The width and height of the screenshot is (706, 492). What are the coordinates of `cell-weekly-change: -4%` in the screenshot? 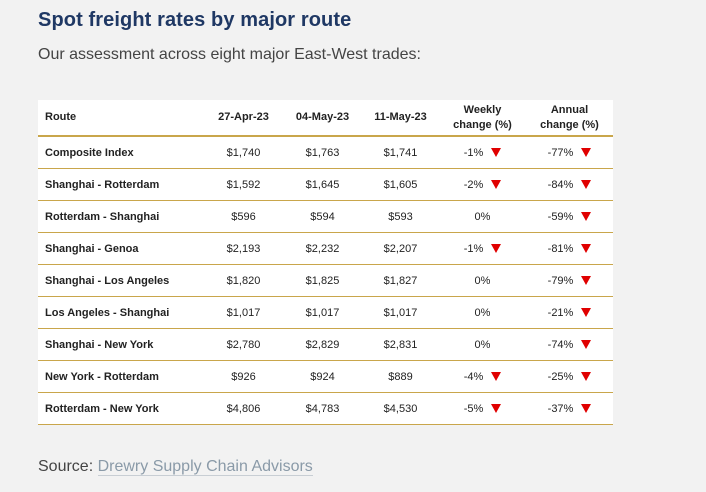 It's located at (482, 376).